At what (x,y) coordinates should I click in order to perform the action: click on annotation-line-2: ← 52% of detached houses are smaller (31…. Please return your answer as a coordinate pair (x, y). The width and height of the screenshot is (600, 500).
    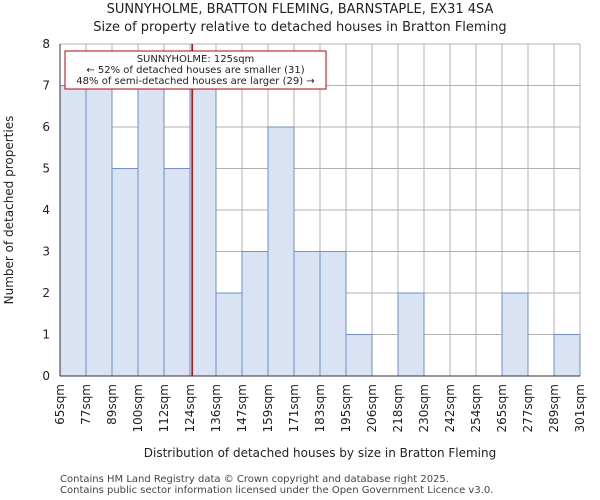
    Looking at the image, I should click on (195, 70).